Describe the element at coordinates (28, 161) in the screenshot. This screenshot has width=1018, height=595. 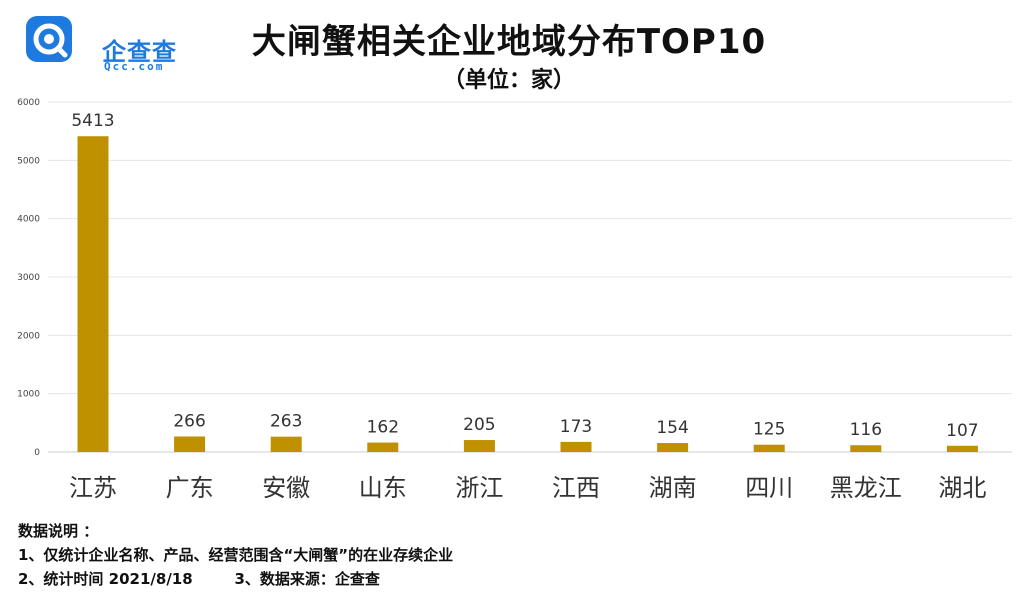
I see `y-tick-label: 5000` at that location.